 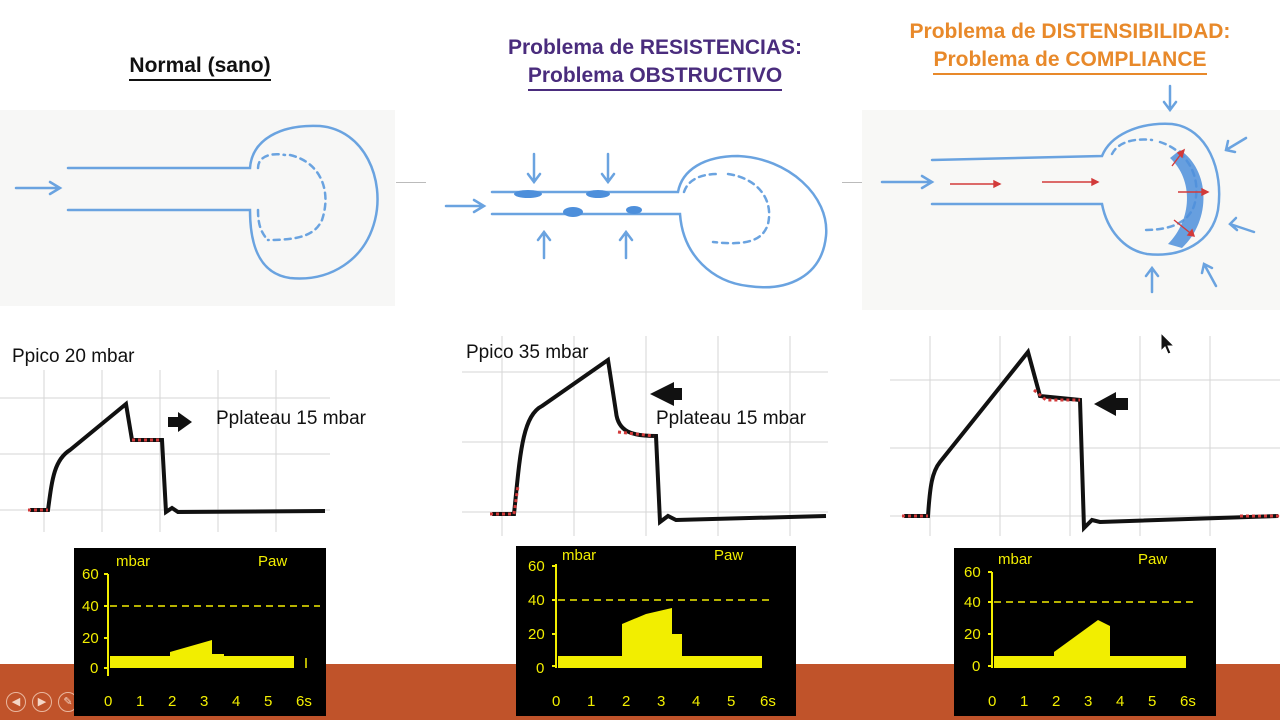 What do you see at coordinates (731, 418) in the screenshot?
I see `pplateau-label-obstructive: Pplateau 15 mbar` at bounding box center [731, 418].